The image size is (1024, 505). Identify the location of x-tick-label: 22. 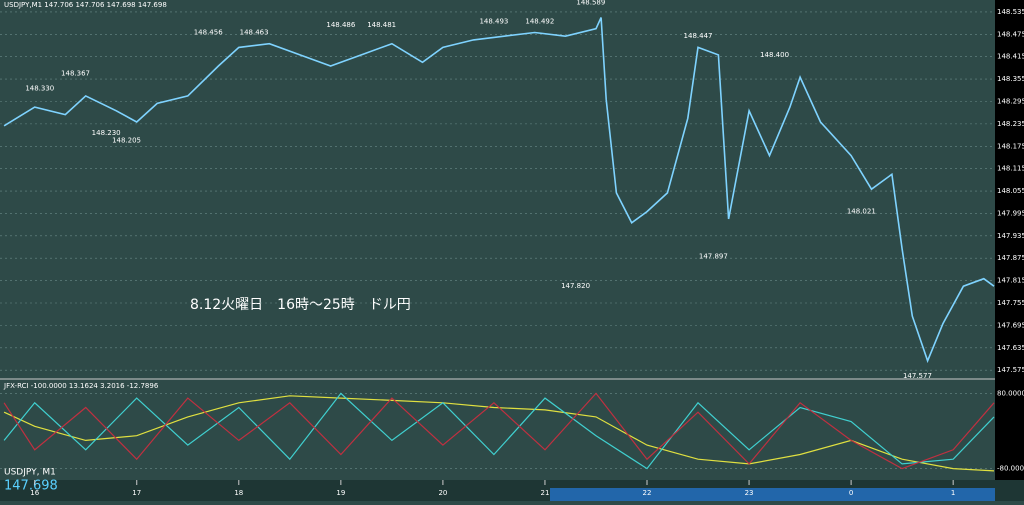
(647, 493).